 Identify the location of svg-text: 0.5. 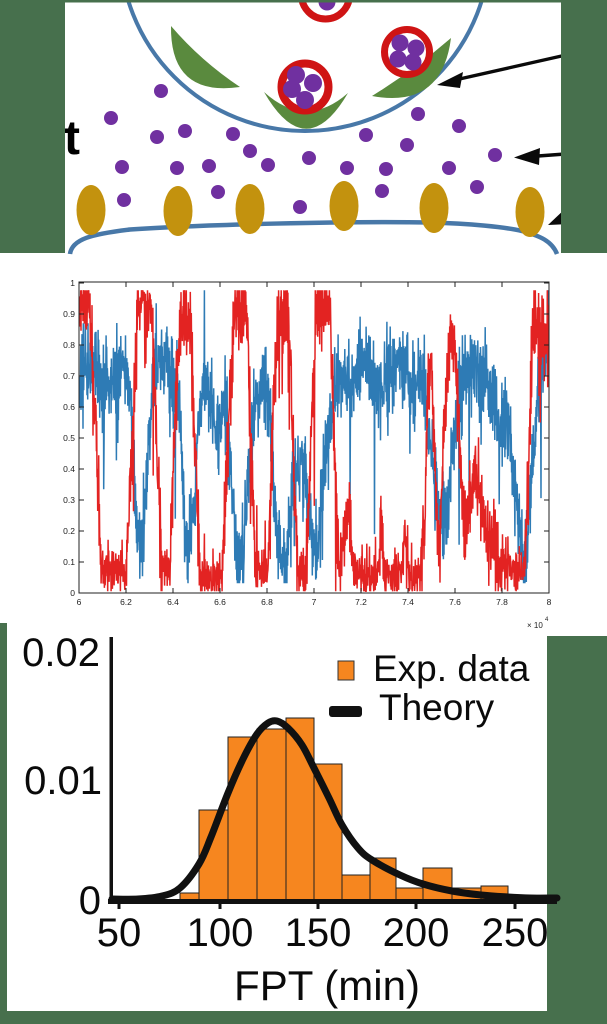
(69, 438).